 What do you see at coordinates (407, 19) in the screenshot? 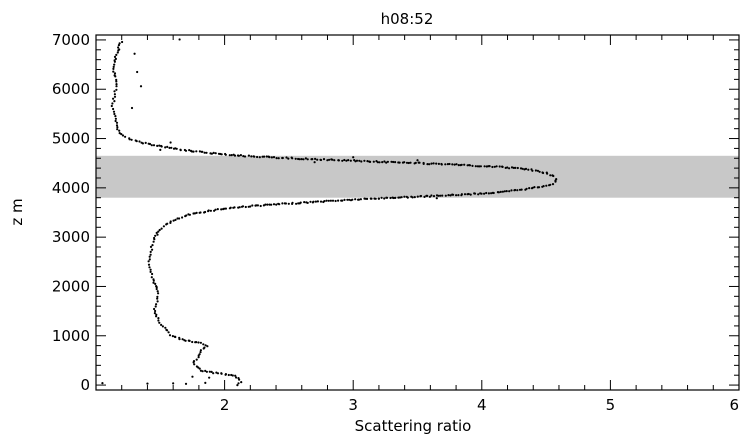
I see `chart-title: h08:52` at bounding box center [407, 19].